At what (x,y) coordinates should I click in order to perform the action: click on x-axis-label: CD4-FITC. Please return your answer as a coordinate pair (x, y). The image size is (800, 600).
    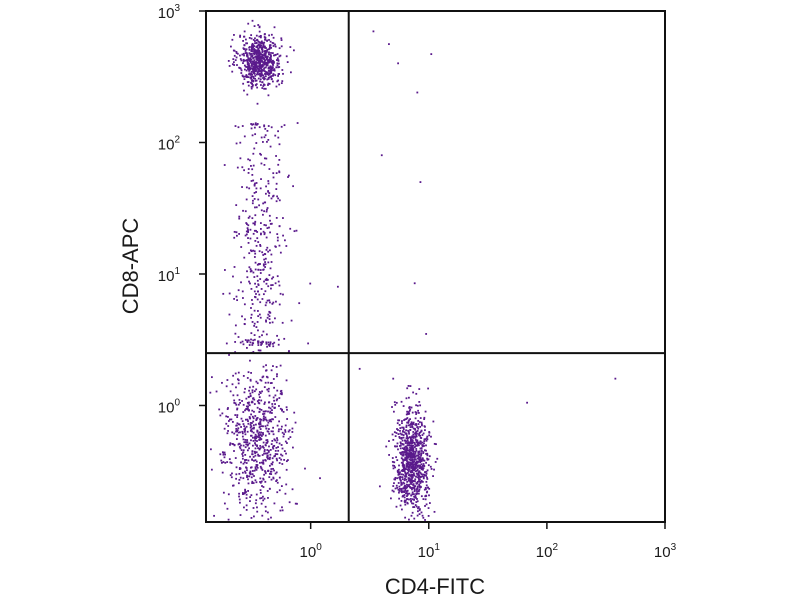
    Looking at the image, I should click on (435, 586).